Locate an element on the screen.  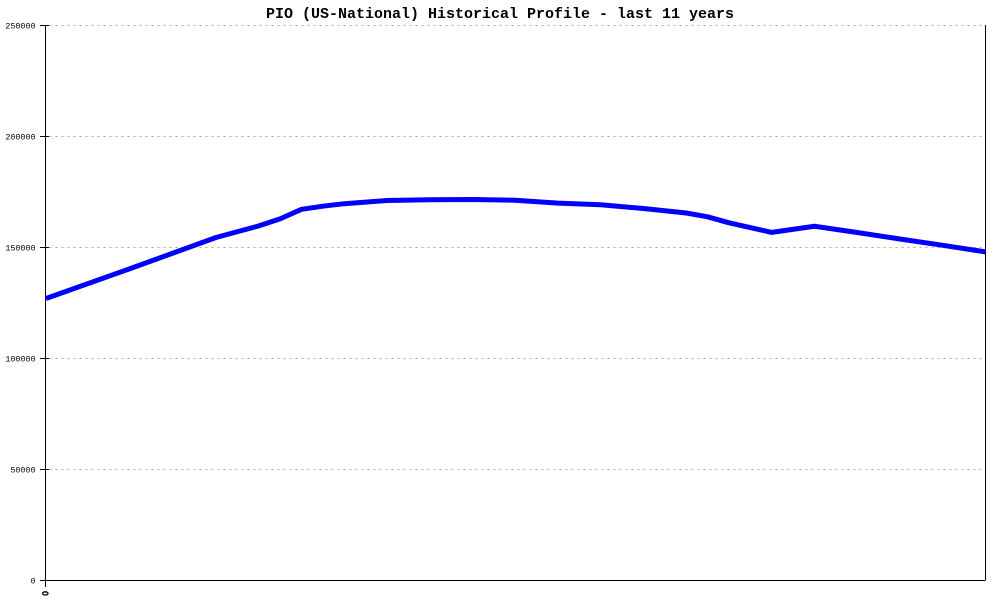
svg-text: 150000 is located at coordinates (20, 249).